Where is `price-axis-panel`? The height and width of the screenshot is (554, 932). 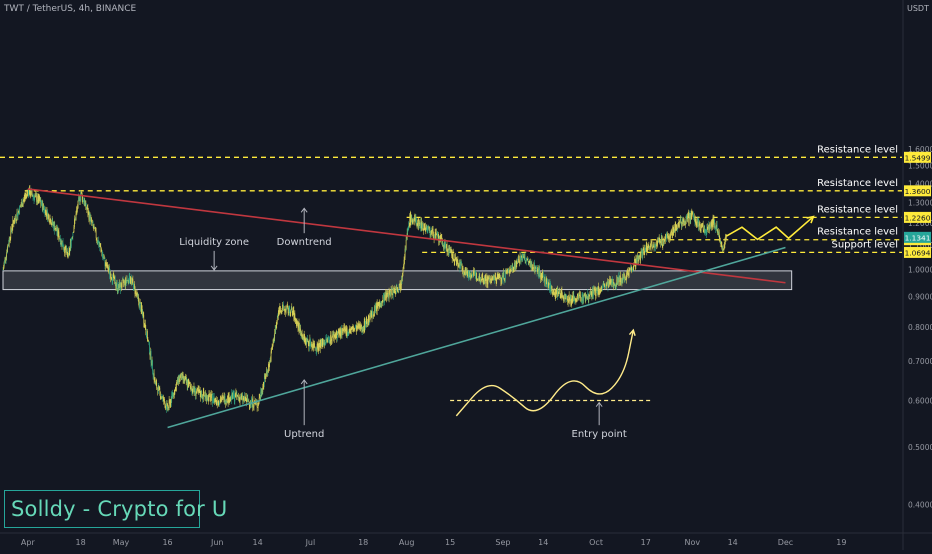
price-axis-panel is located at coordinates (917, 275).